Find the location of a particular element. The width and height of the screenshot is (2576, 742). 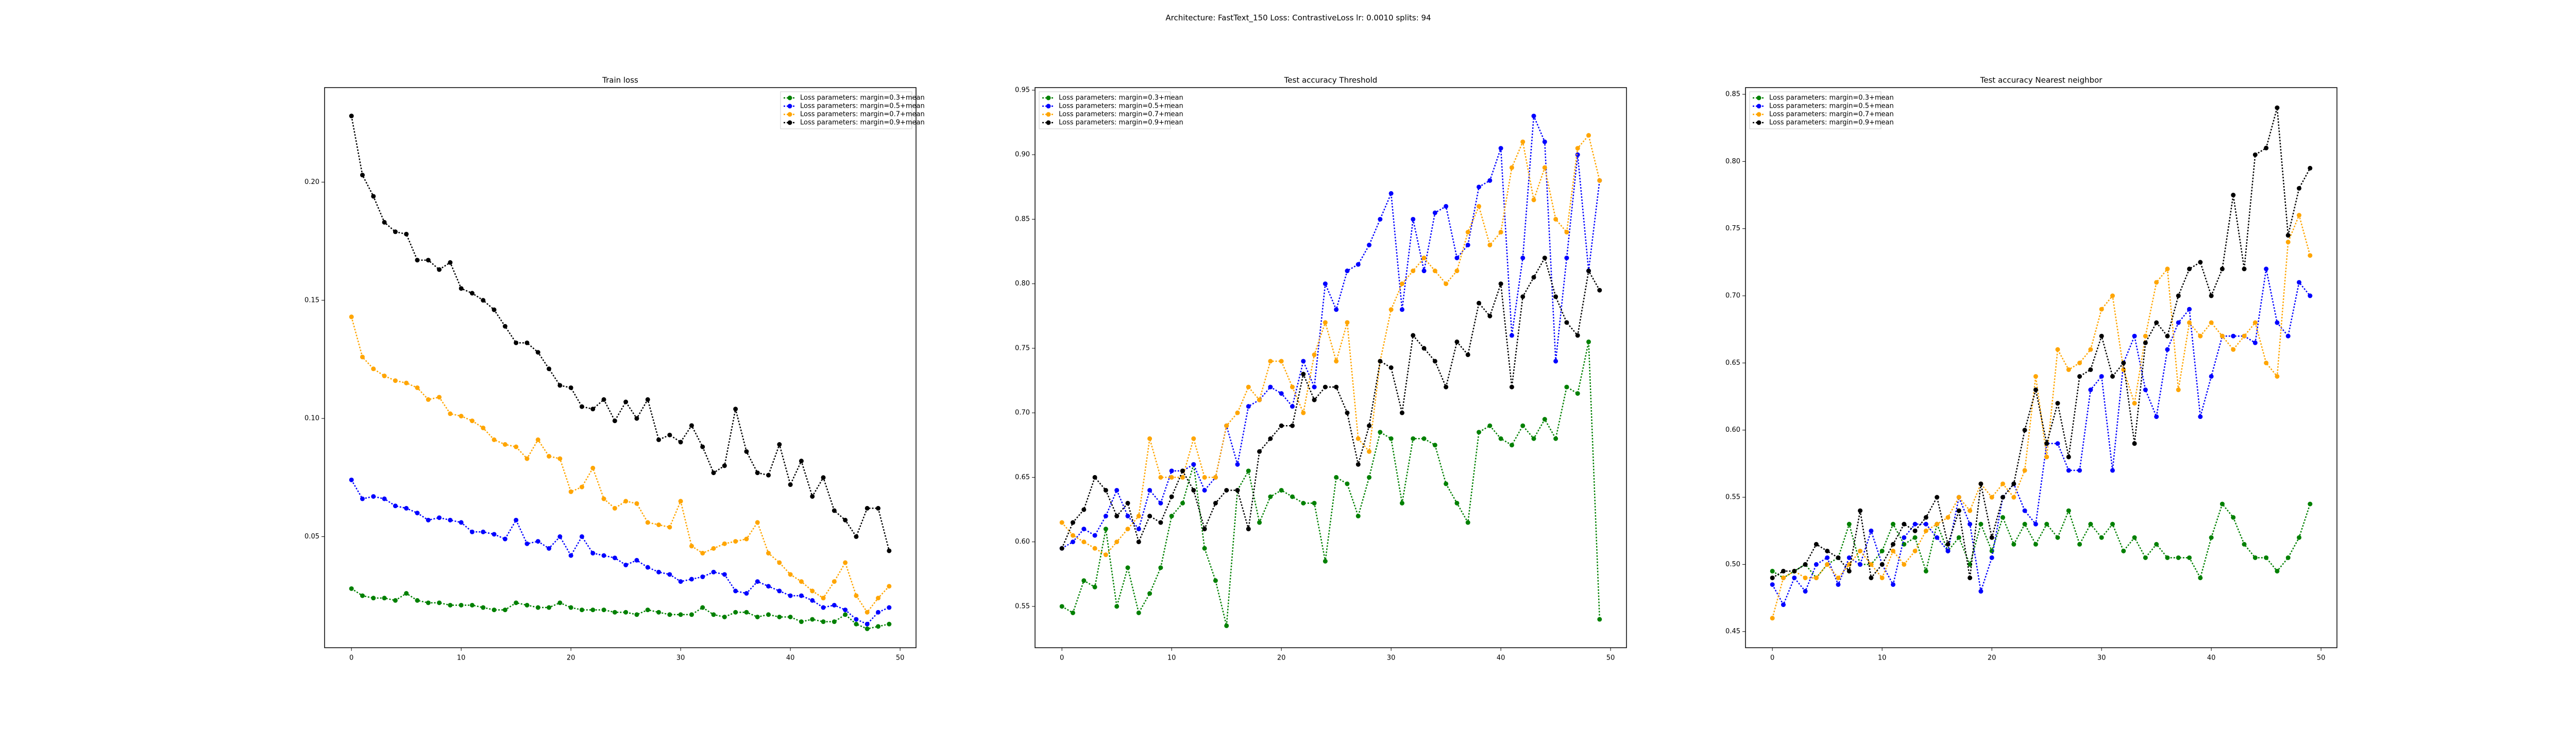

legend-label: Loss parameters: margin=0.5+mean is located at coordinates (1121, 106).